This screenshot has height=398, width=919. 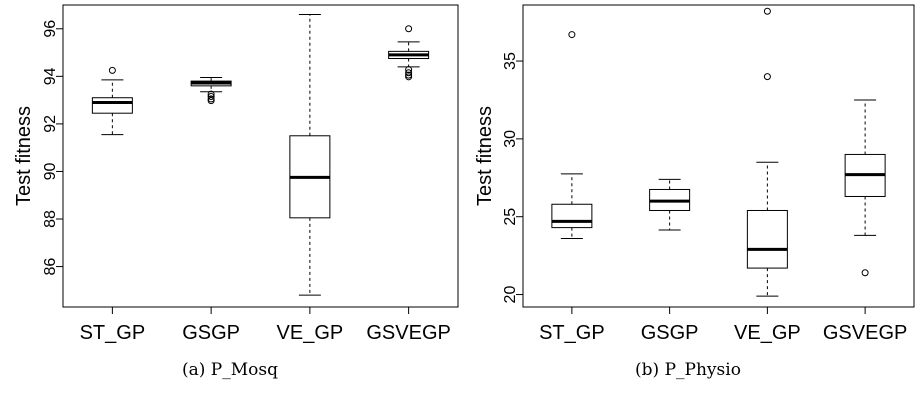 What do you see at coordinates (670, 333) in the screenshot?
I see `panel-b-x-tick-label-gsgp: GSGP` at bounding box center [670, 333].